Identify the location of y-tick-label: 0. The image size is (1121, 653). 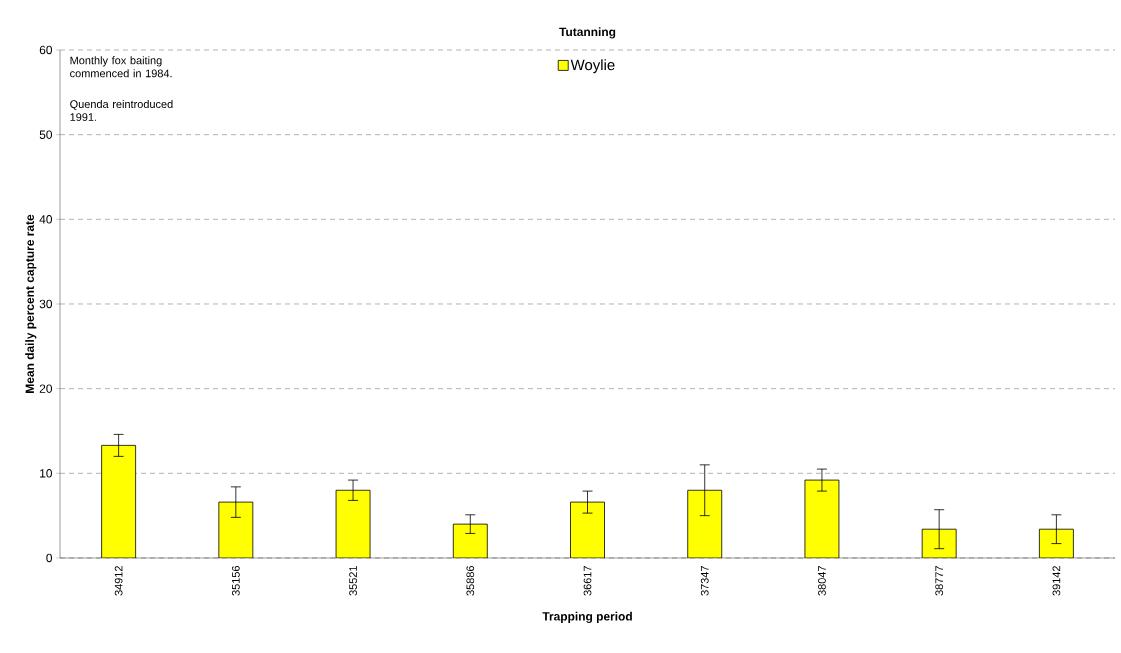
(49, 558).